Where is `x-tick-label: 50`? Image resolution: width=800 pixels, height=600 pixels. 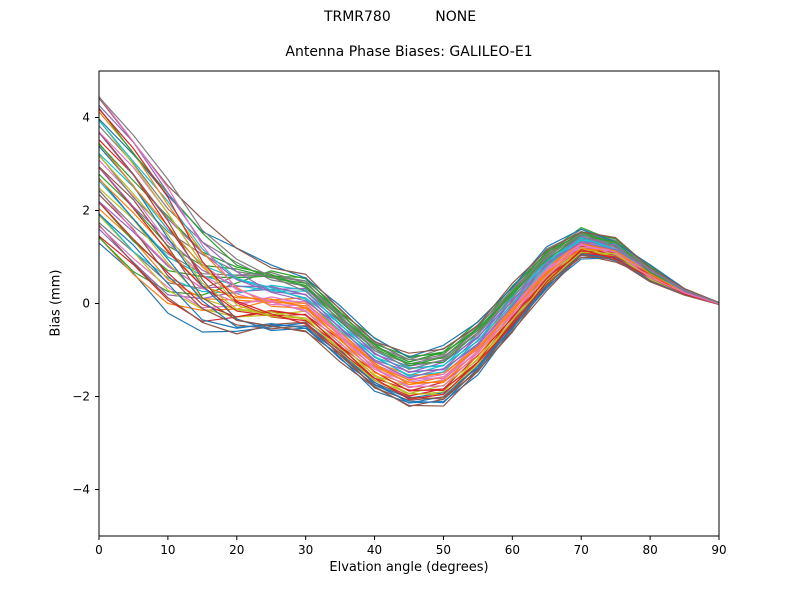
x-tick-label: 50 is located at coordinates (443, 550).